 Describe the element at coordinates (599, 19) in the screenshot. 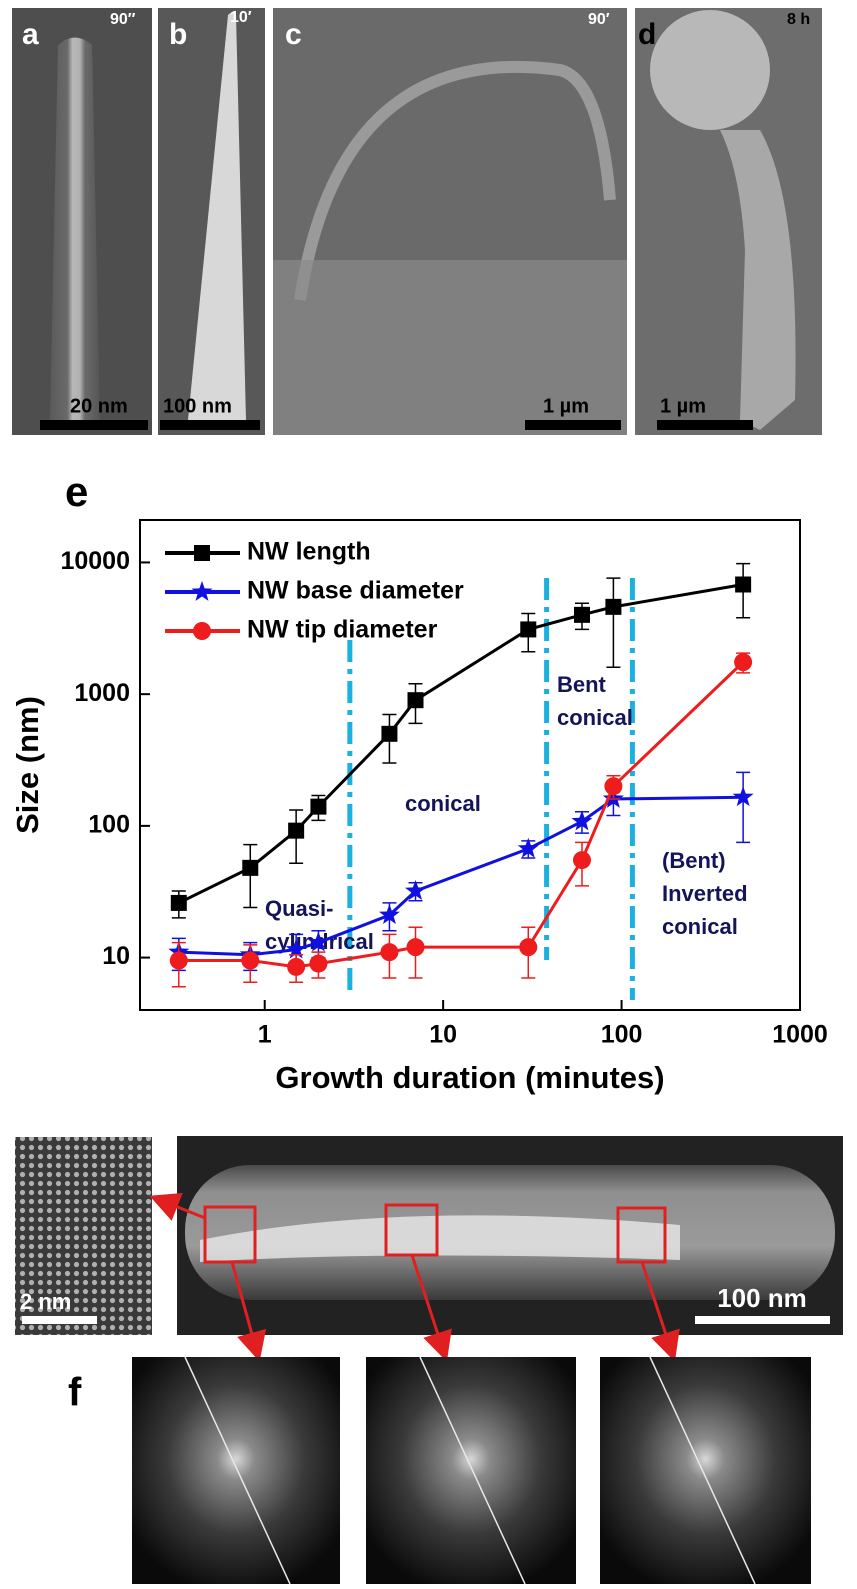

I see `panel-time: 90′` at that location.